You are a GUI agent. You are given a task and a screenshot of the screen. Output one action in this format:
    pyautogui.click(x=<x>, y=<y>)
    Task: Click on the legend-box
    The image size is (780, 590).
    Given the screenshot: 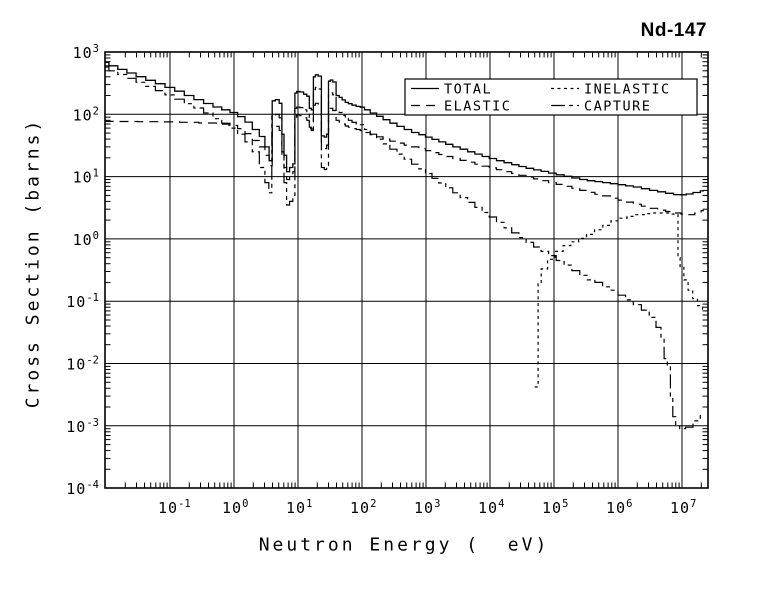 What is the action you would take?
    pyautogui.click(x=551, y=97)
    